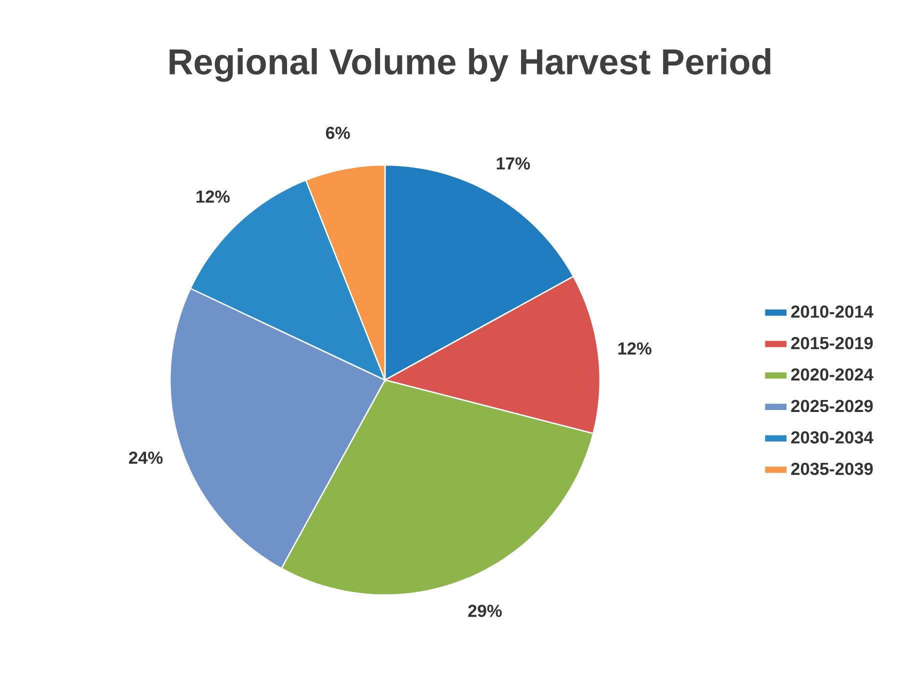 This screenshot has height=678, width=920. I want to click on legend-label: 2010-2014, so click(832, 312).